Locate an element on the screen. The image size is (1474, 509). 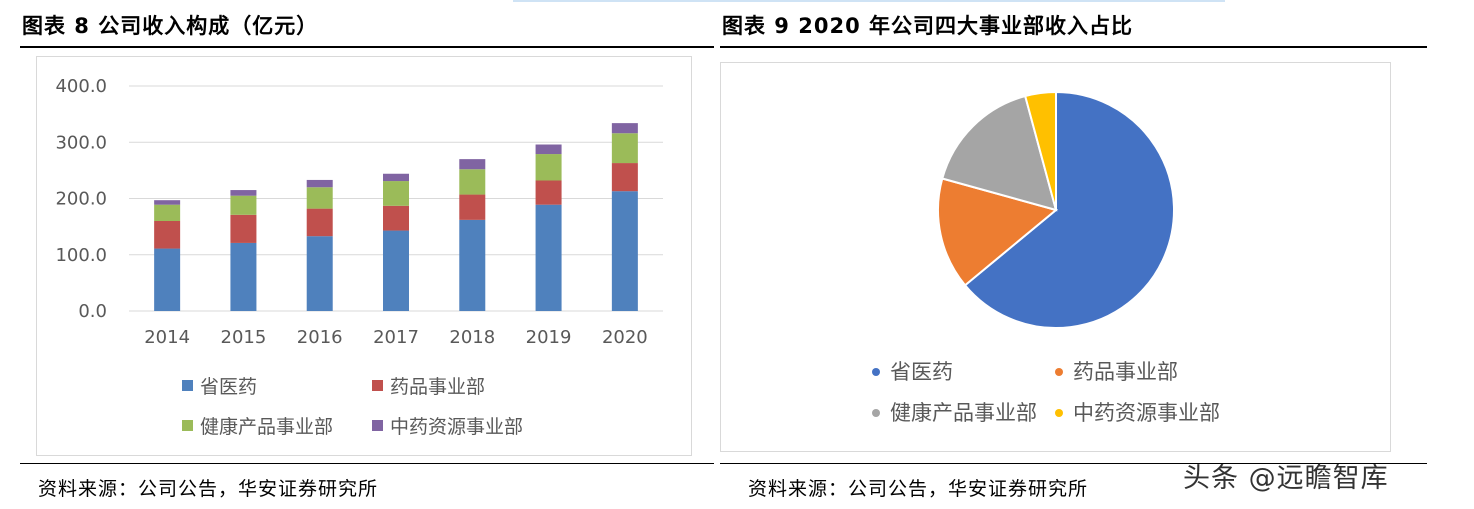
y-tick-label: 300.0 is located at coordinates (81, 142).